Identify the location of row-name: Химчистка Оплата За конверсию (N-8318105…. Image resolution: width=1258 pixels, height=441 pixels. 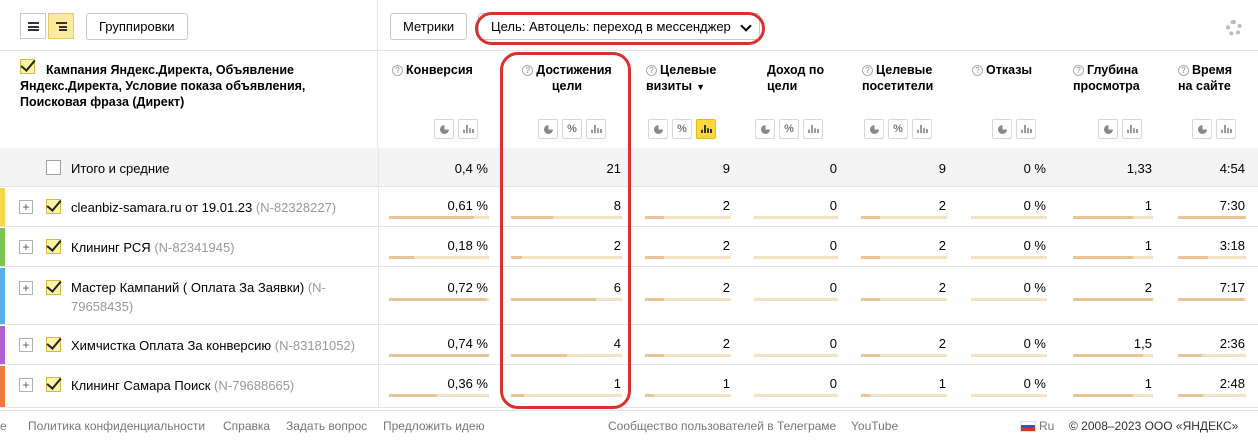
(216, 345).